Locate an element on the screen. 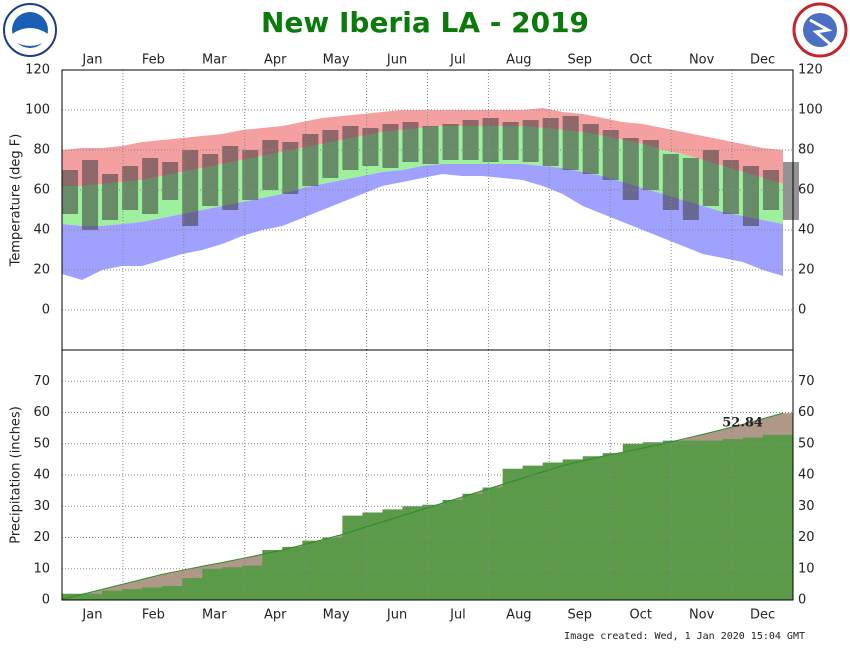  nws-logo is located at coordinates (820, 30).